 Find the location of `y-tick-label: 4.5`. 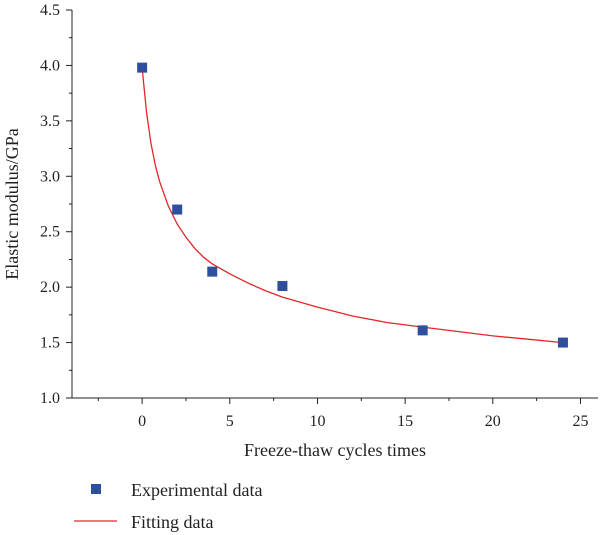

y-tick-label: 4.5 is located at coordinates (50, 10).